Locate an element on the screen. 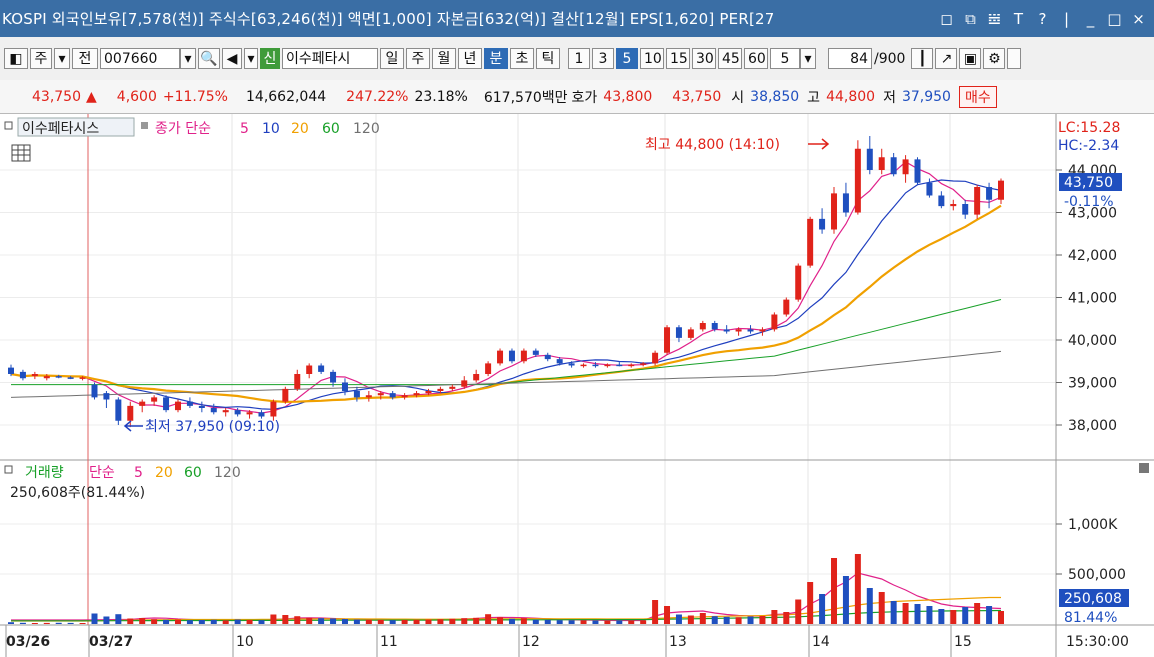 The width and height of the screenshot is (1154, 657). stock-code-input: 007660 is located at coordinates (140, 58).